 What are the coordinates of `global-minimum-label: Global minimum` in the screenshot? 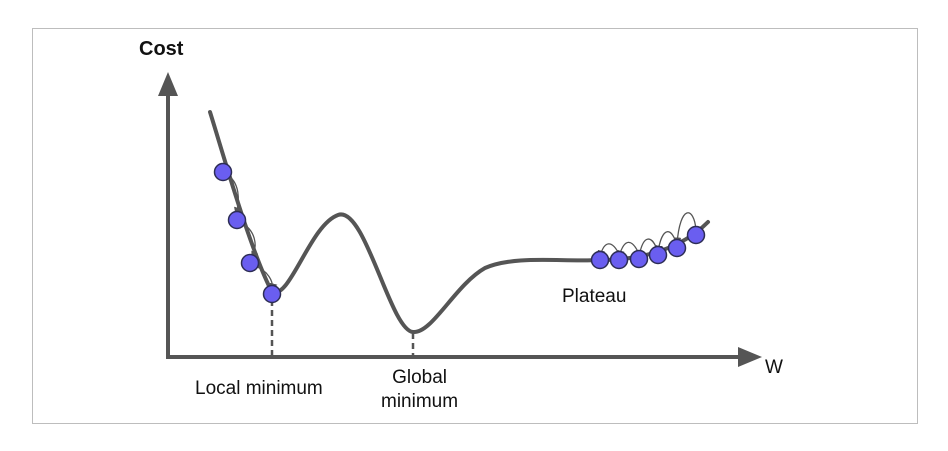 It's located at (419, 390).